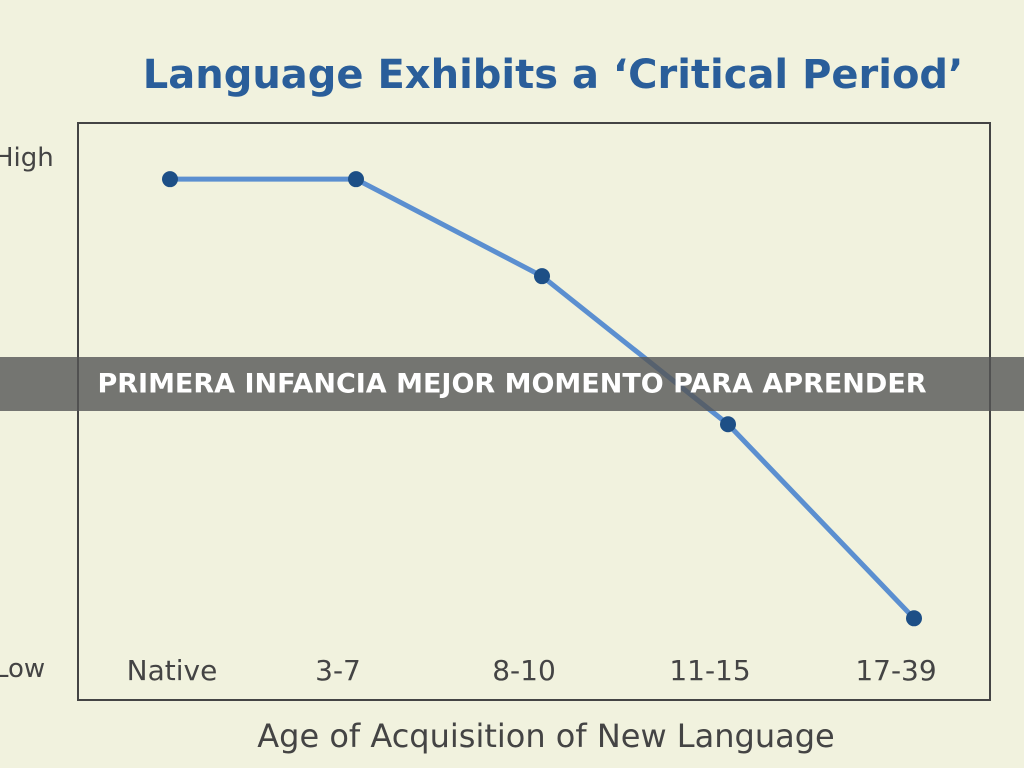 The image size is (1024, 768). I want to click on x-tick-label: 8-10, so click(524, 670).